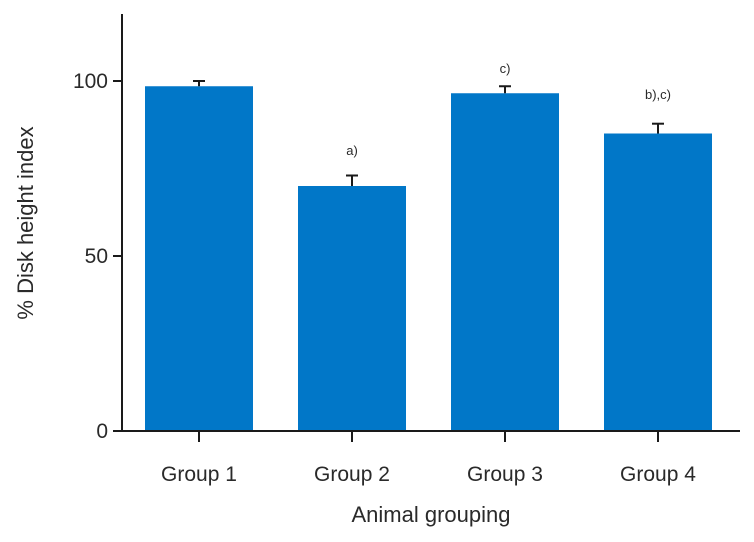 This screenshot has height=542, width=754. What do you see at coordinates (658, 474) in the screenshot?
I see `x-tick-label-4: Group 4` at bounding box center [658, 474].